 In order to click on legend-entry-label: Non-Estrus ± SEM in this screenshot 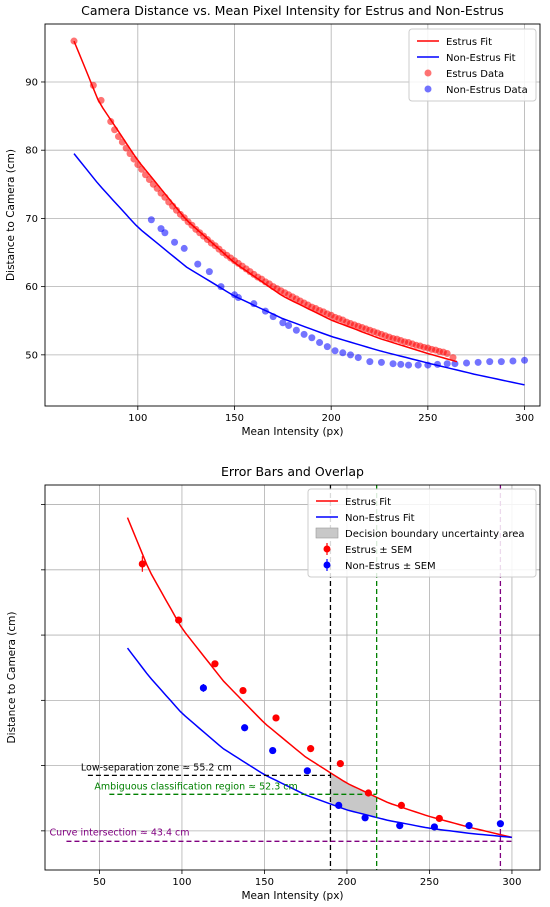, I will do `click(390, 566)`.